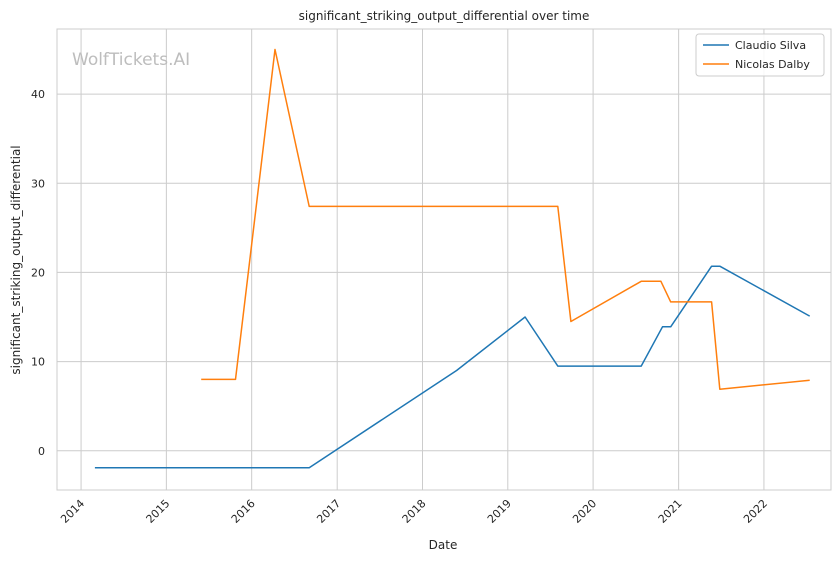 Image resolution: width=840 pixels, height=561 pixels. I want to click on legend: Claudio Silva Nicolas Dalby, so click(760, 55).